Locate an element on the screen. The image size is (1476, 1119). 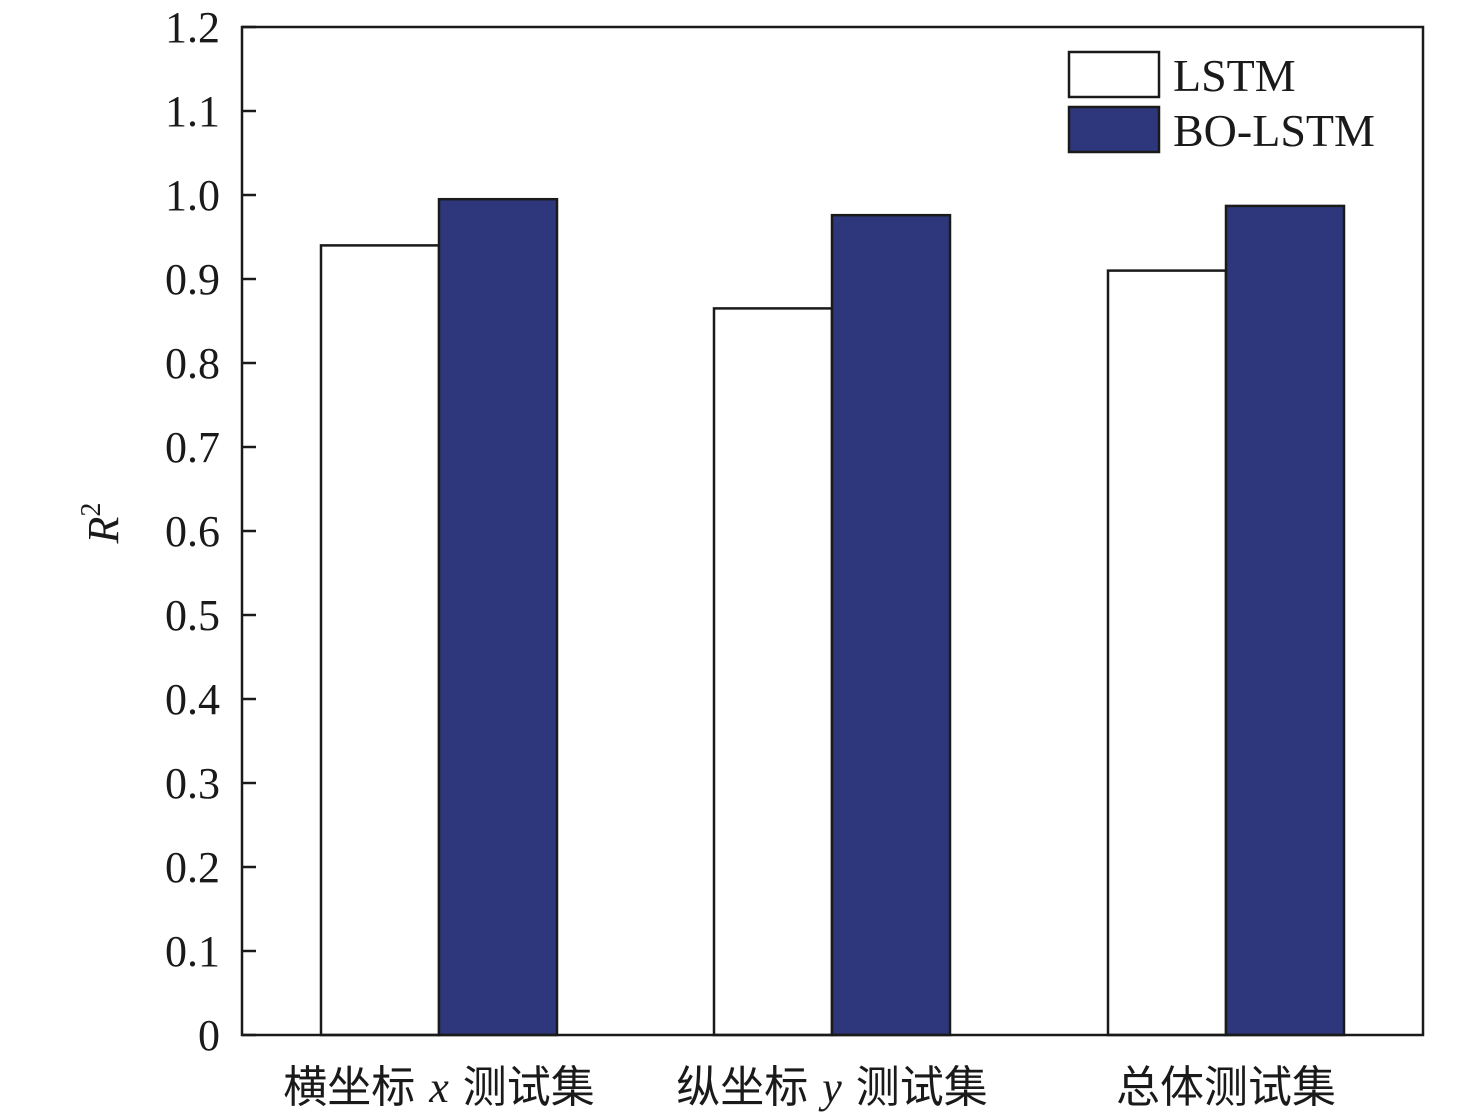
y-tick-label: 0.2 is located at coordinates (192, 867).